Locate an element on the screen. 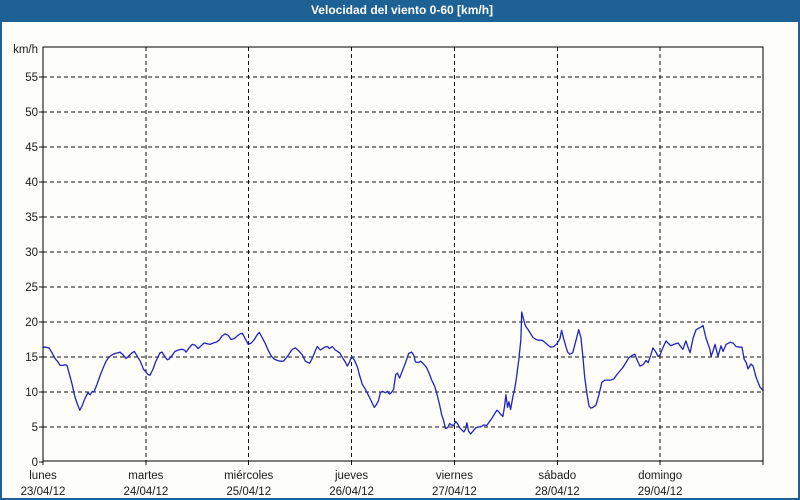 This screenshot has width=800, height=500. x-day-label: lunes is located at coordinates (43, 476).